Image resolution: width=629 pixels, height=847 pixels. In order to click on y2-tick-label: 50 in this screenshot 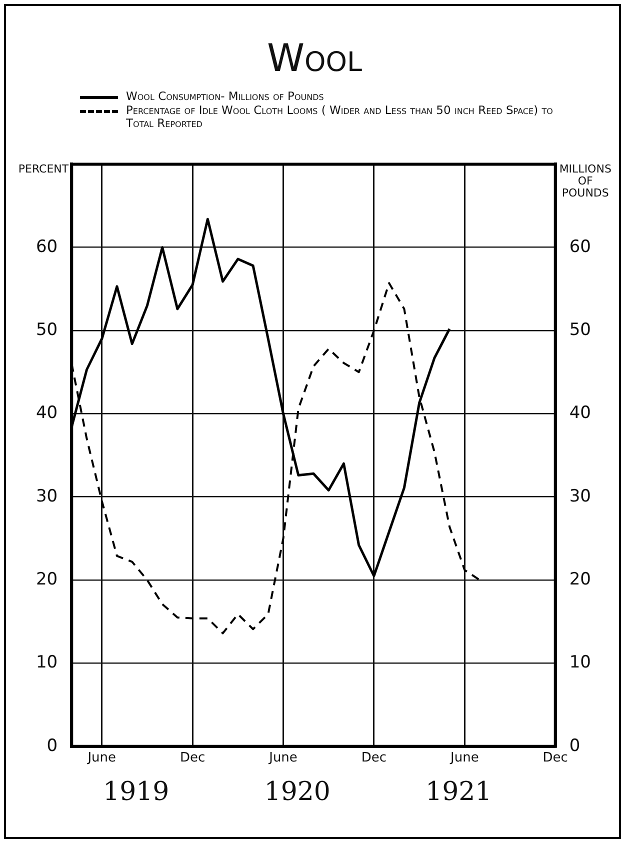, I will do `click(580, 330)`.